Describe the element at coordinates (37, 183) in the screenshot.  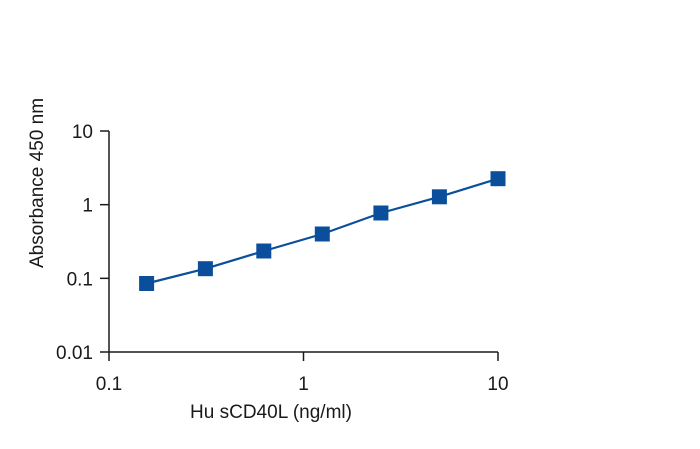
I see `y-axis-title: Absorbance 450 nm` at that location.